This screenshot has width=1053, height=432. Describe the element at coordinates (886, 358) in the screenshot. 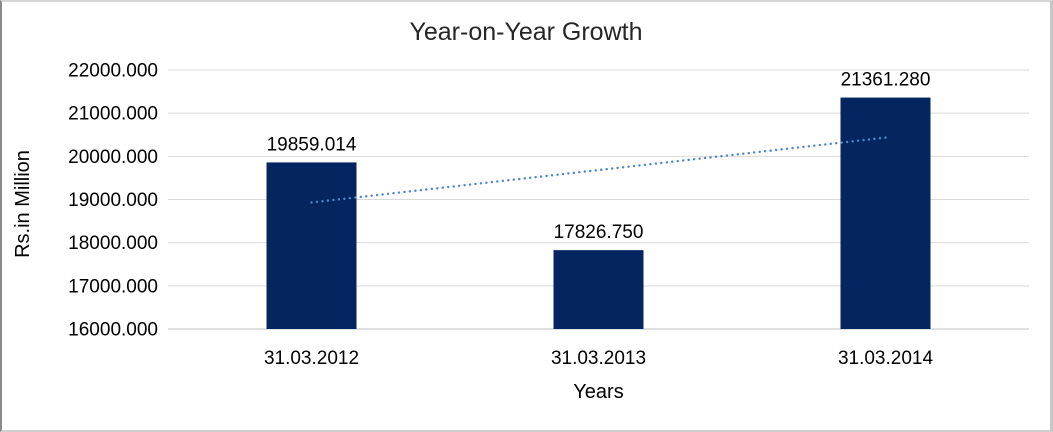

I see `x-category-label: 31.03.2014` at that location.